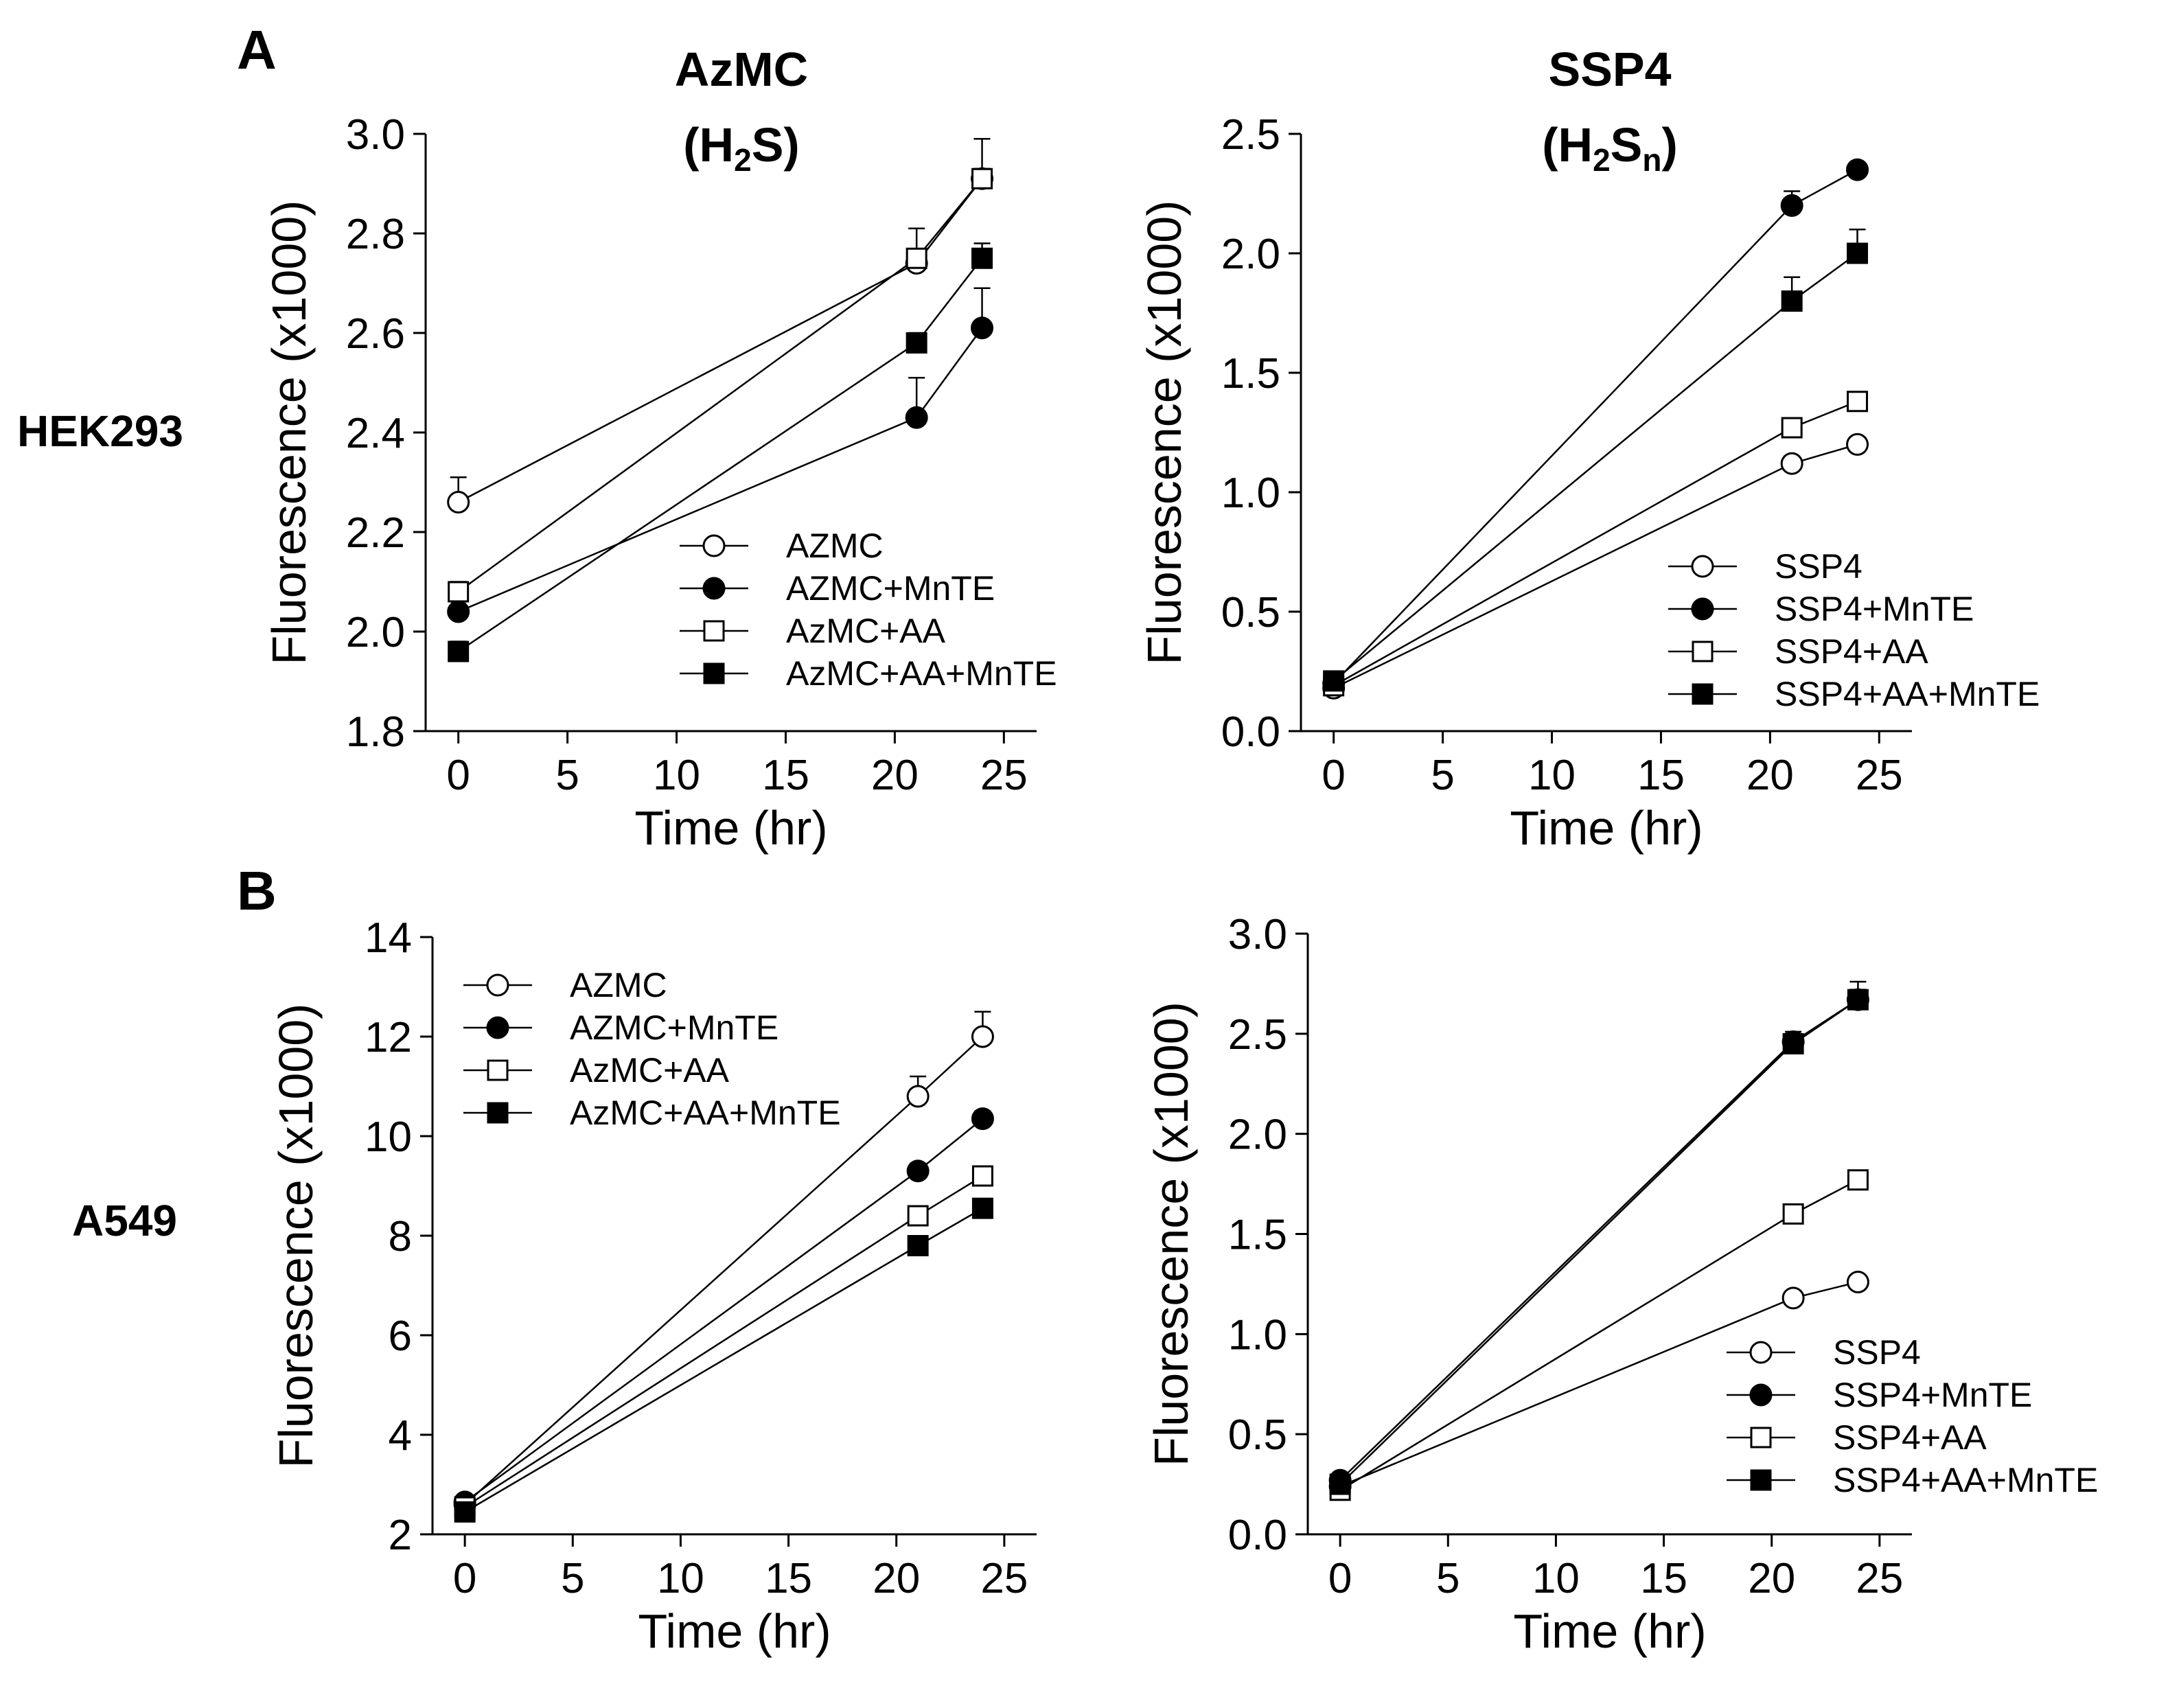 The image size is (2157, 1708). Describe the element at coordinates (401, 1236) in the screenshot. I see `y-tick-label: 8` at that location.